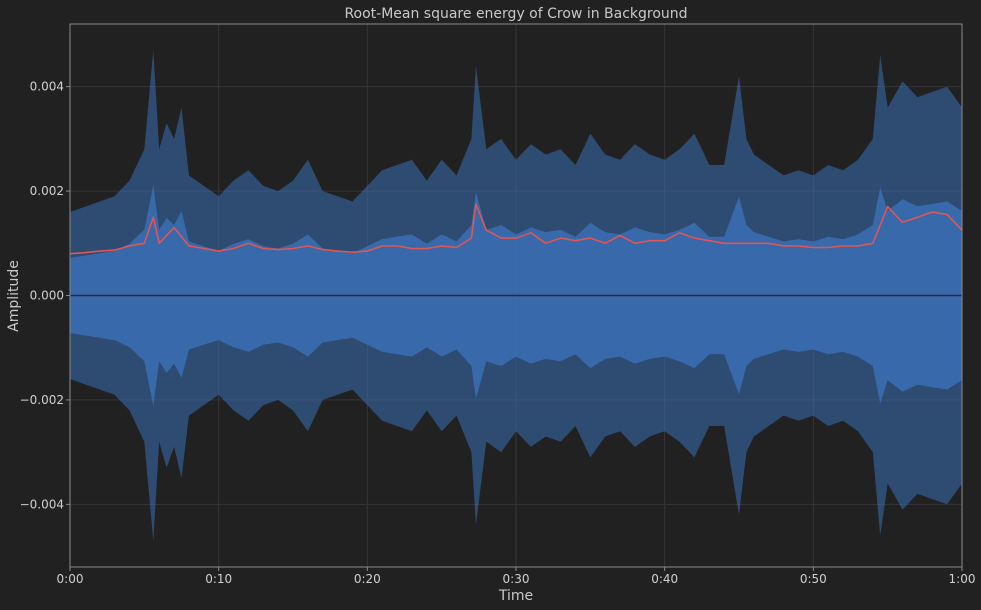 Image resolution: width=981 pixels, height=610 pixels. What do you see at coordinates (664, 579) in the screenshot?
I see `x-tick-label: 0:40` at bounding box center [664, 579].